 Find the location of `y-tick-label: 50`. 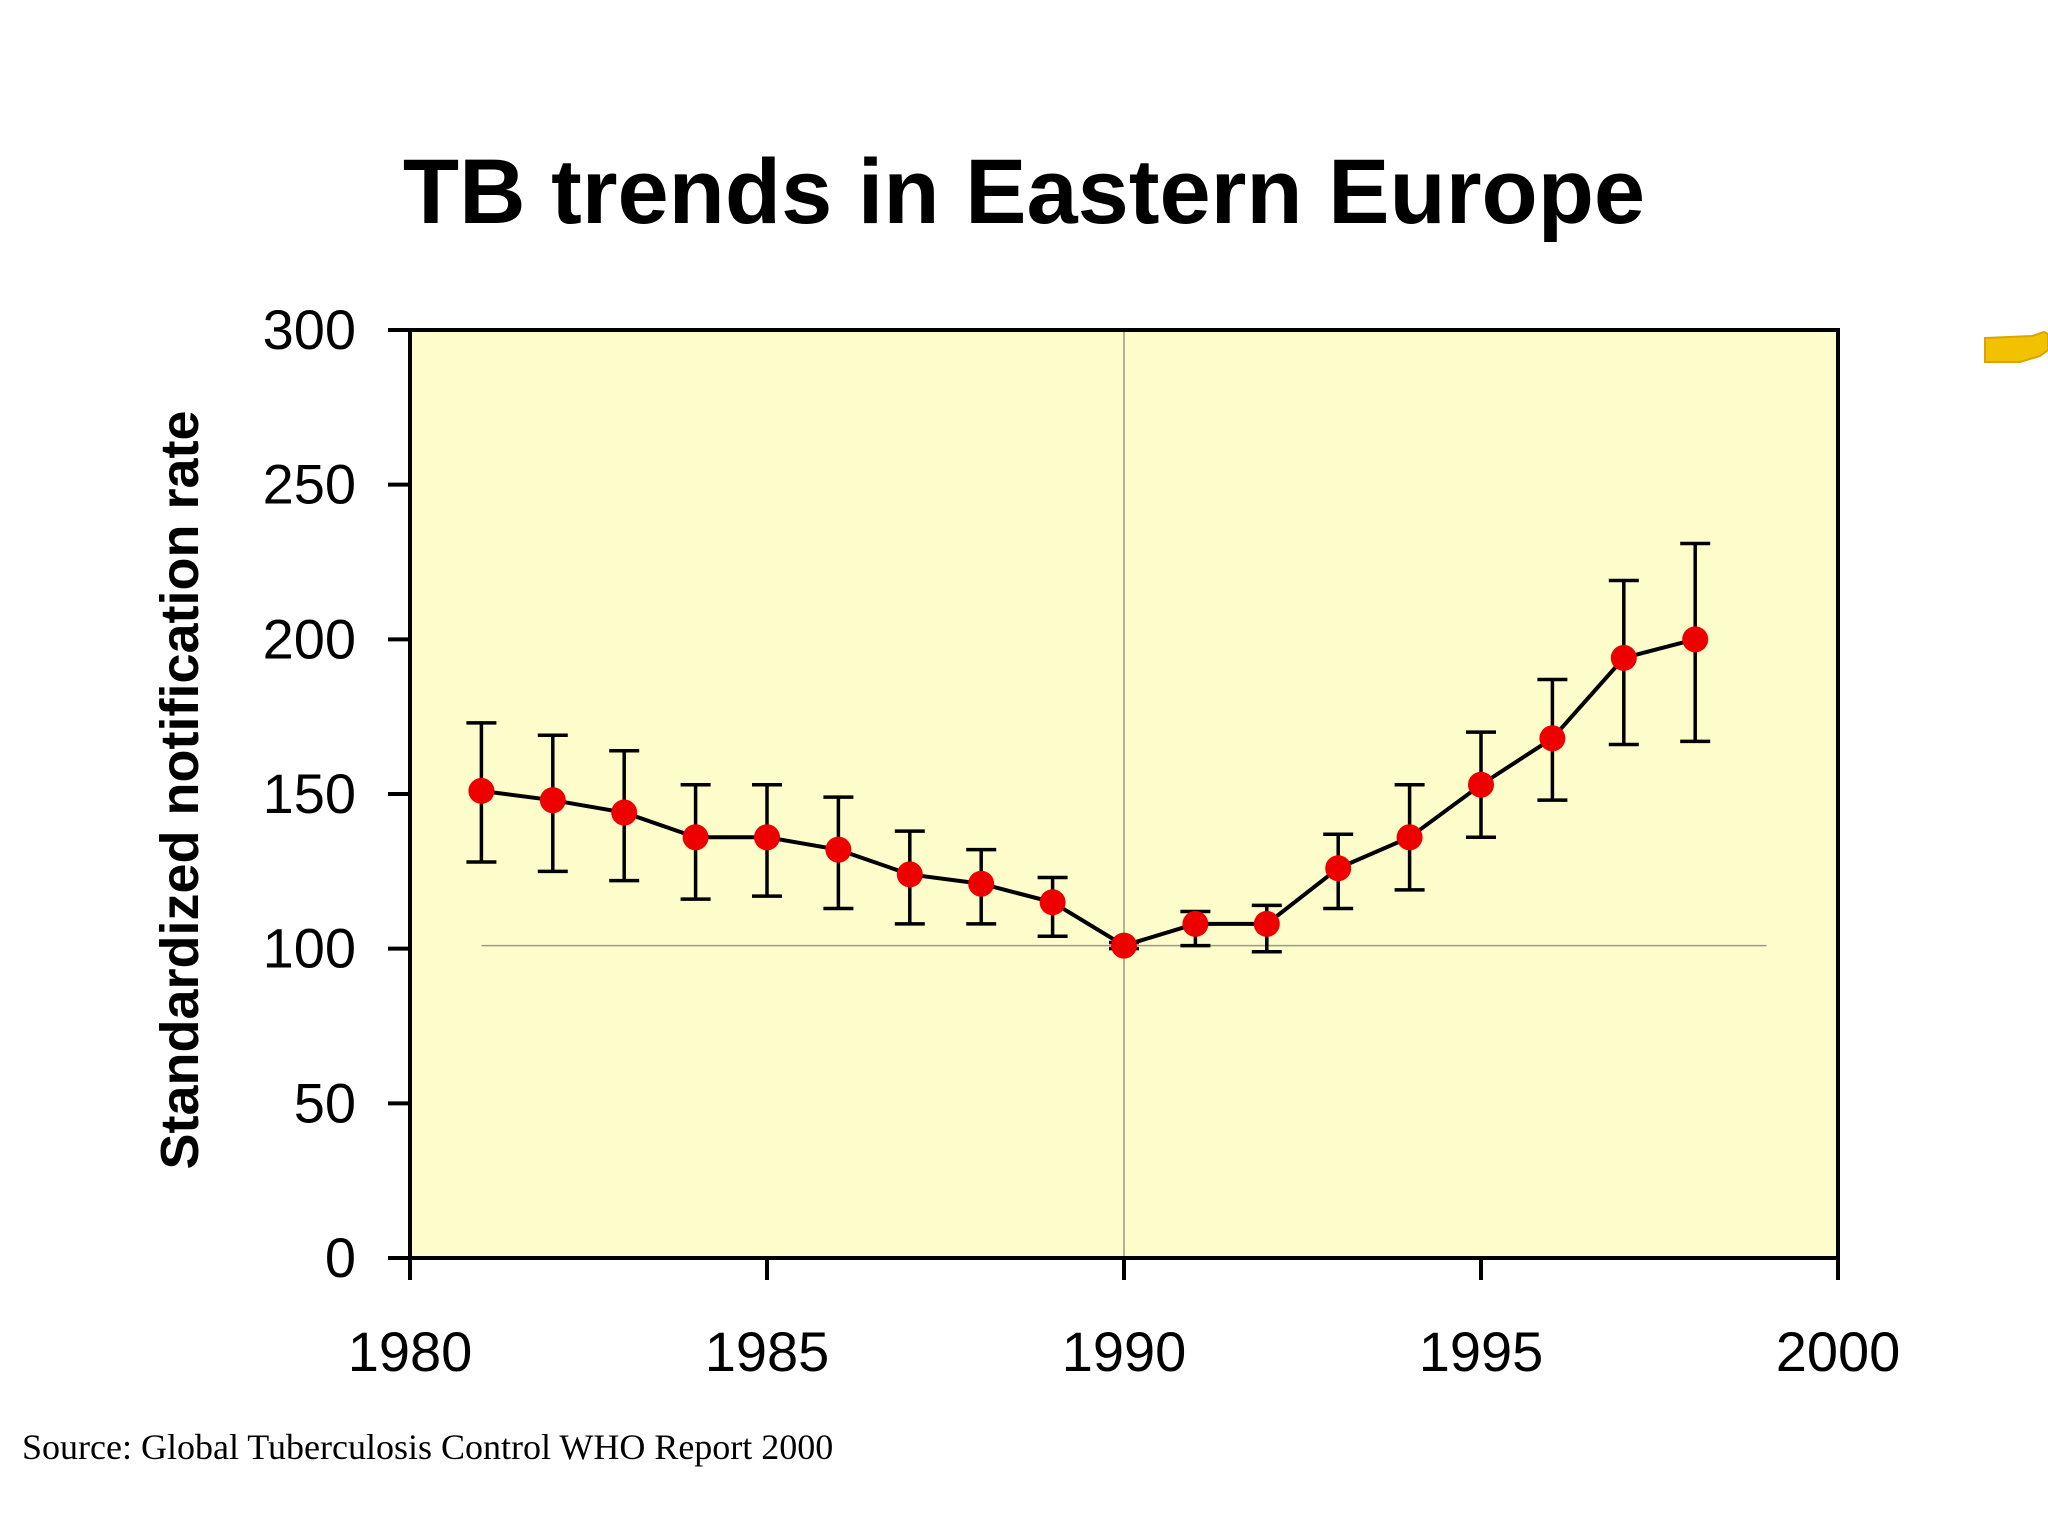

y-tick-label: 50 is located at coordinates (325, 1102).